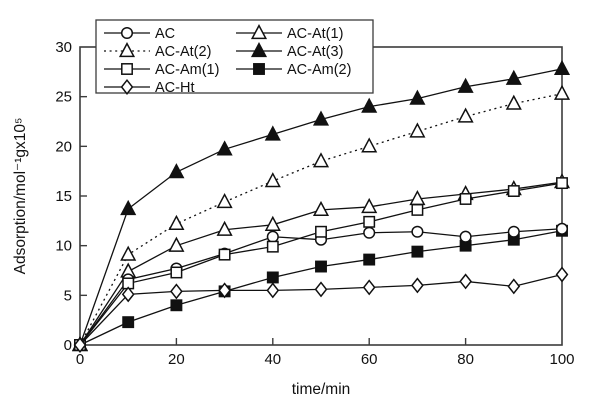 The height and width of the screenshot is (411, 600). I want to click on x-tick-label: 0, so click(80, 359).